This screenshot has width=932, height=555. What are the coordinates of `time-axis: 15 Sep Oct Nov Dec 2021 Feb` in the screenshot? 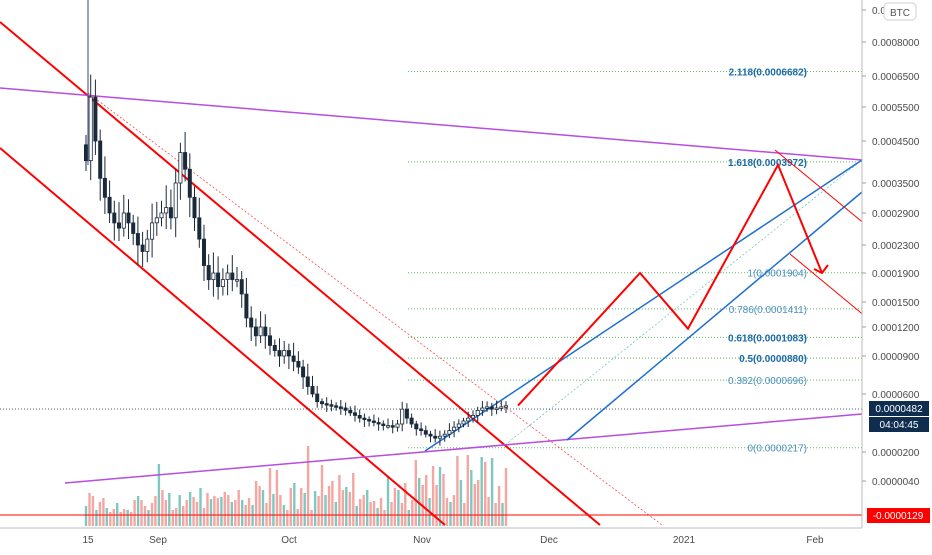 It's located at (431, 536).